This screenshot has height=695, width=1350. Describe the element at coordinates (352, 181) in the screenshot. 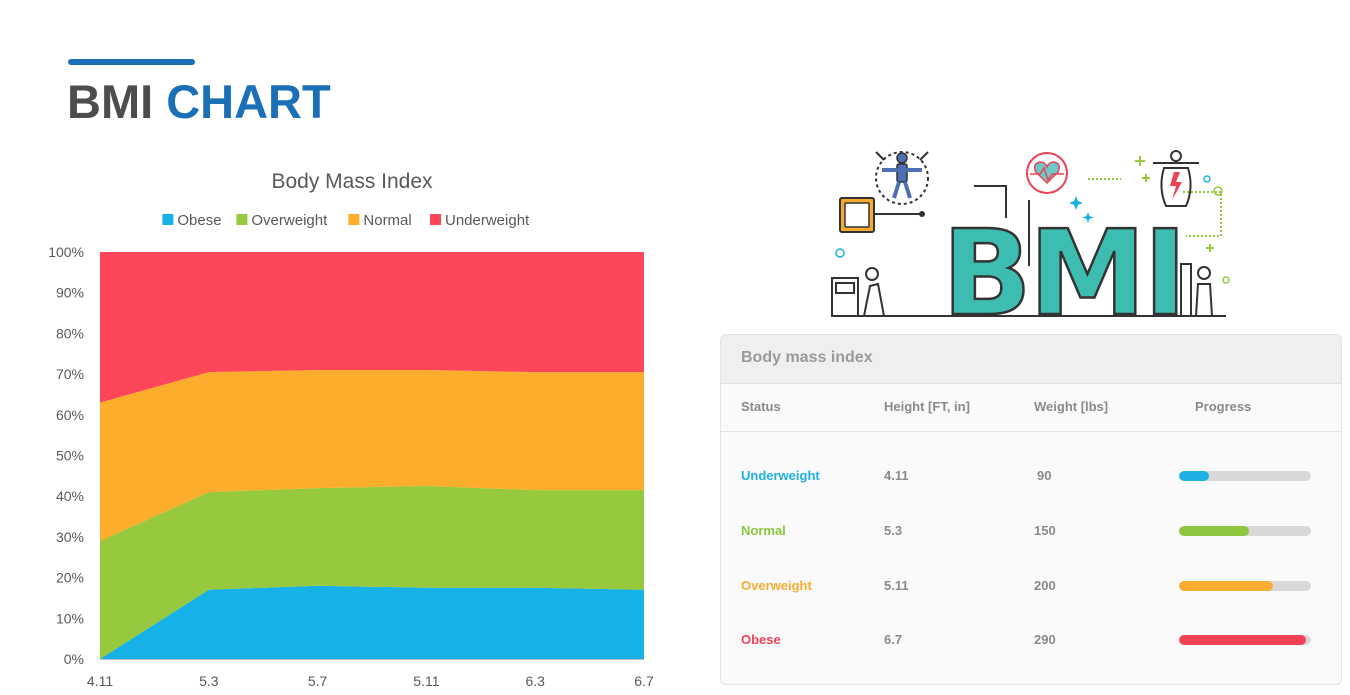

I see `chart-title: Body Mass Index` at that location.